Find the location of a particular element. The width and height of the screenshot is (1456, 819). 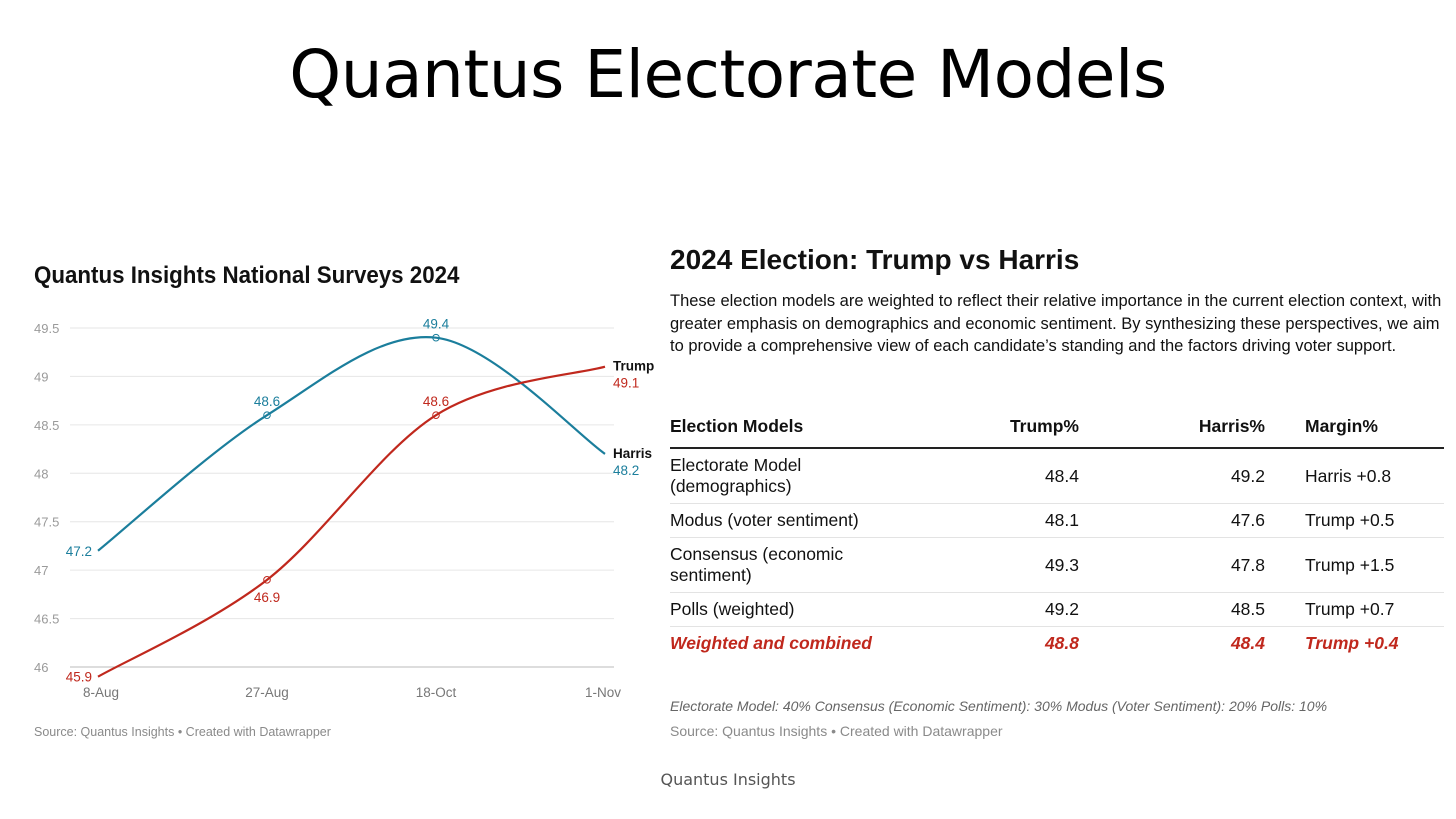

cell-harris: 49.2 is located at coordinates (1172, 476).